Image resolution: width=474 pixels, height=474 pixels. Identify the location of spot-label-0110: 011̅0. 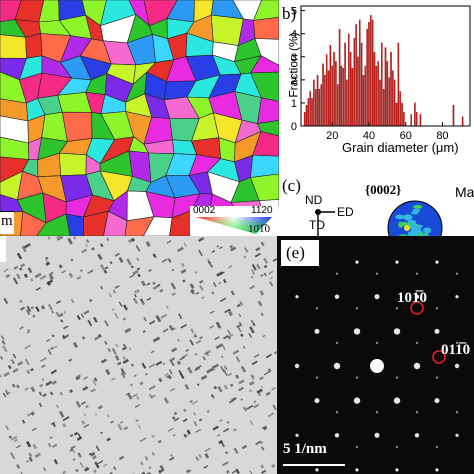
(456, 350).